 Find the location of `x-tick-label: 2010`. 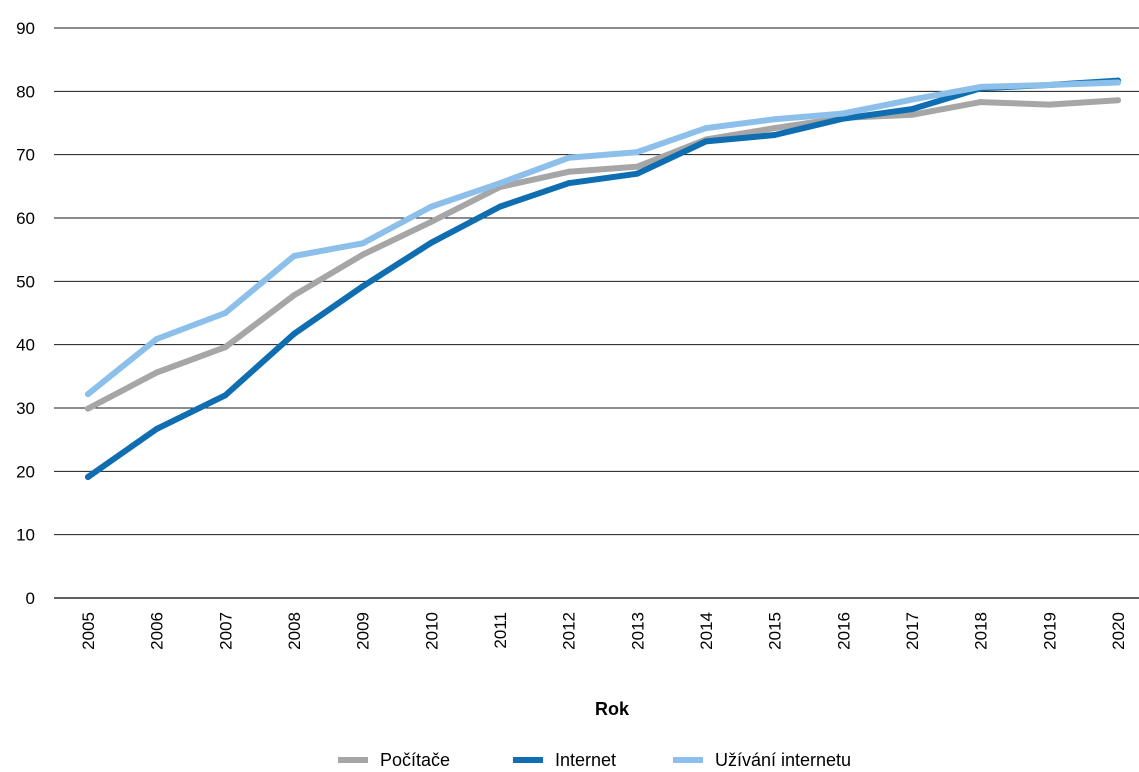

x-tick-label: 2010 is located at coordinates (431, 631).